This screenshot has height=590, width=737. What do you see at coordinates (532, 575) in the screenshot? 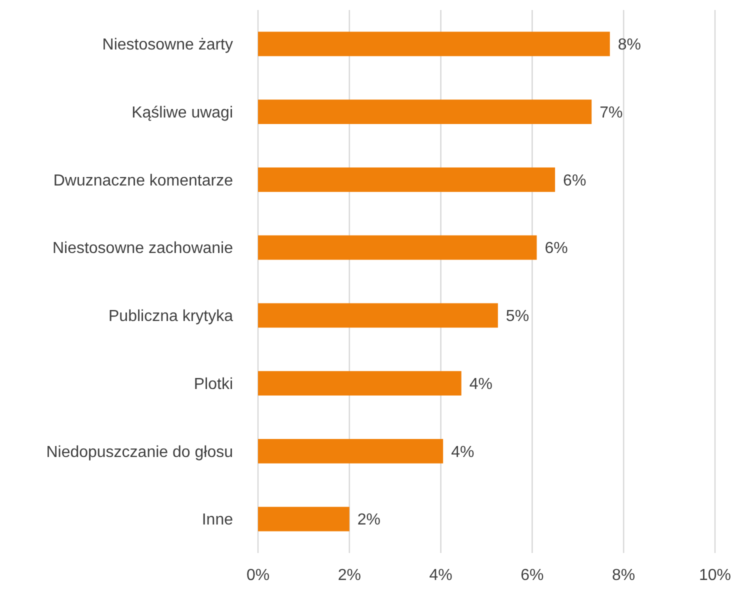
I see `x-tick-label: 6%` at bounding box center [532, 575].